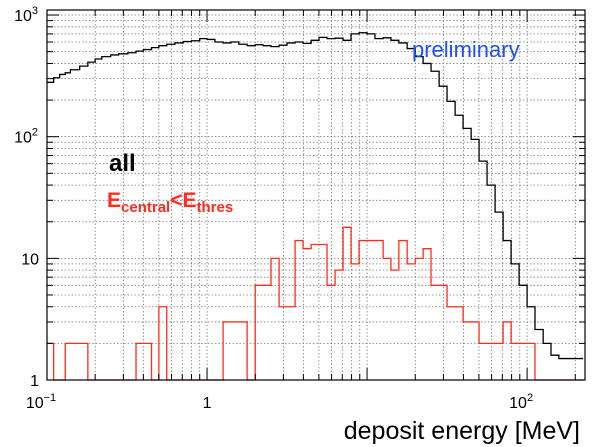 This screenshot has width=597, height=447. I want to click on x-tick-label: 10², so click(521, 402).